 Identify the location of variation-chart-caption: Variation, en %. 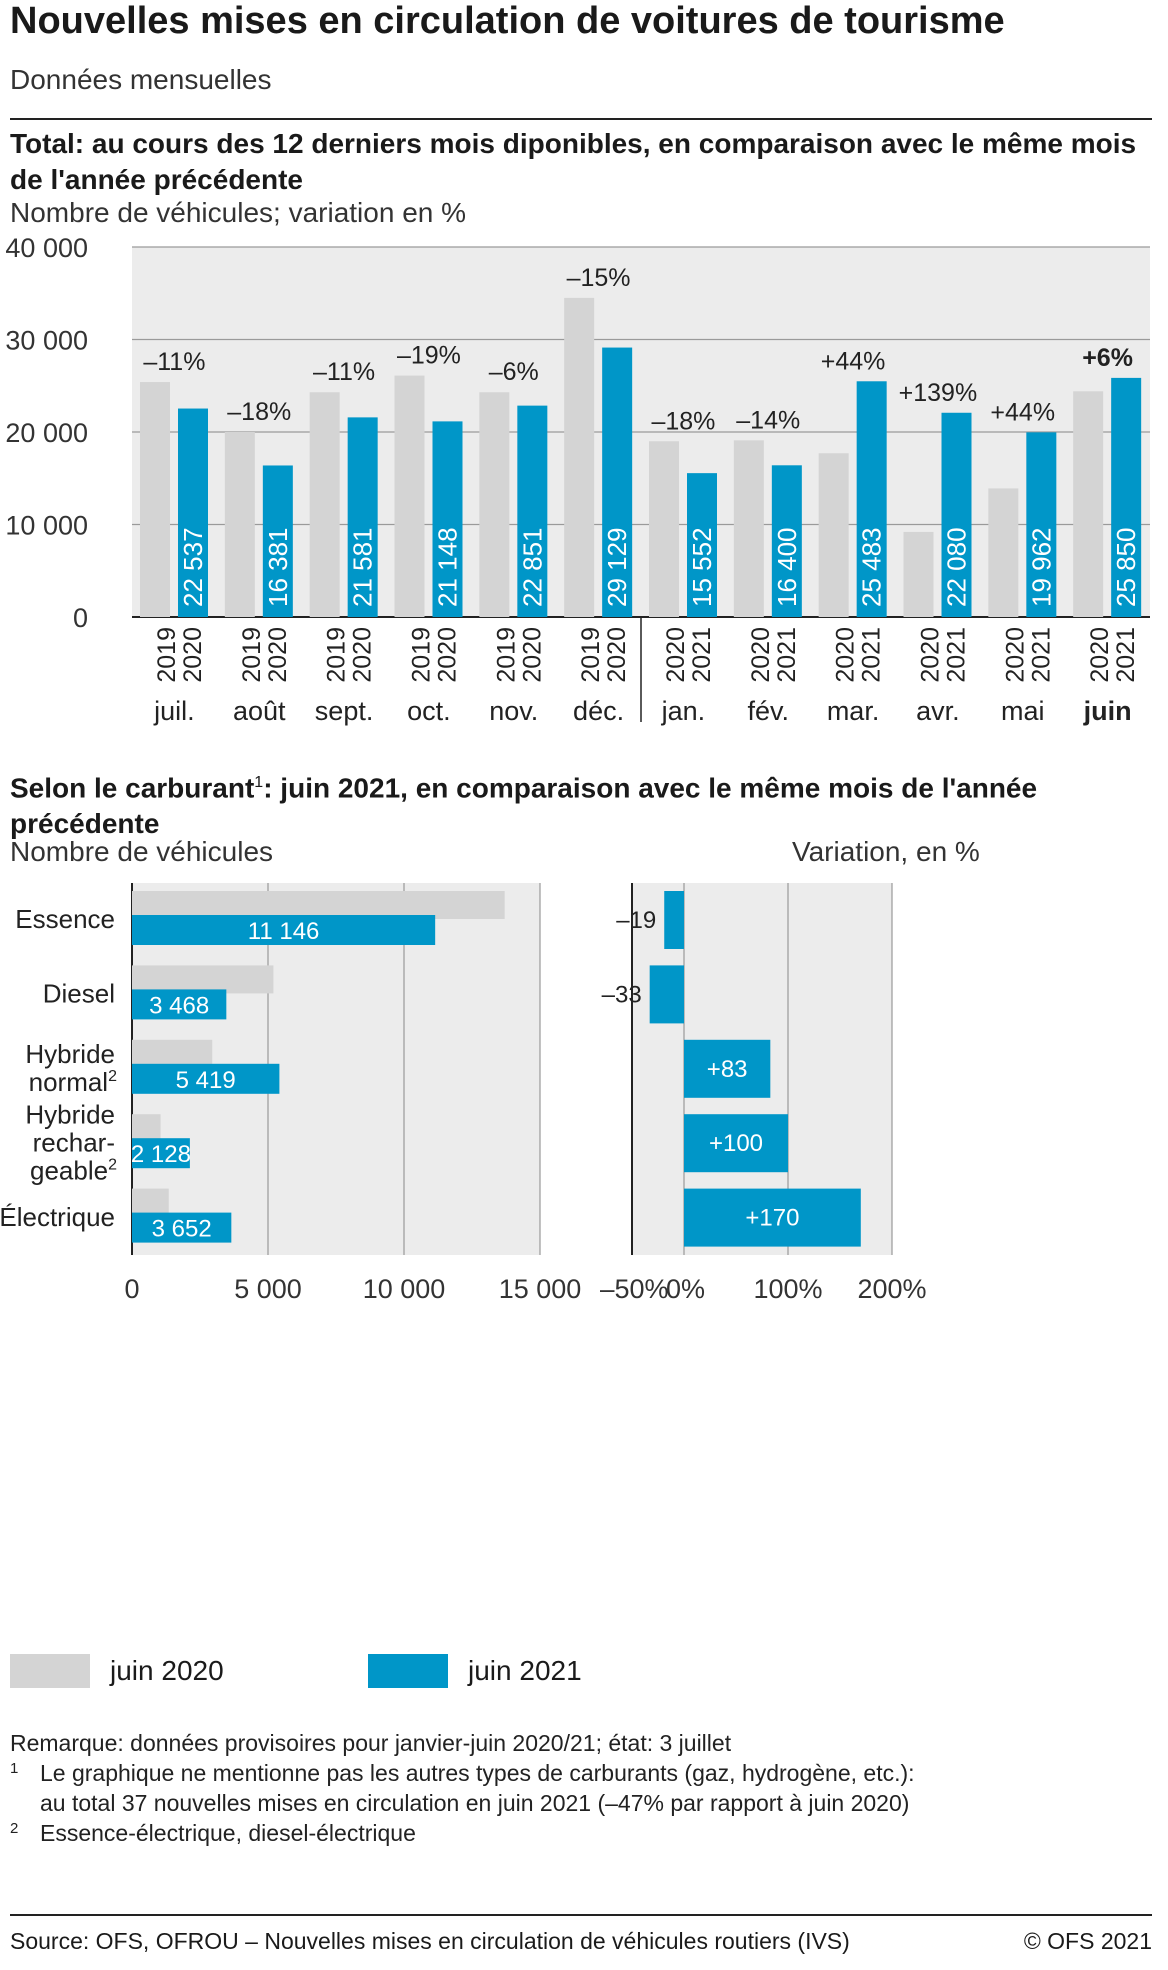
(886, 851).